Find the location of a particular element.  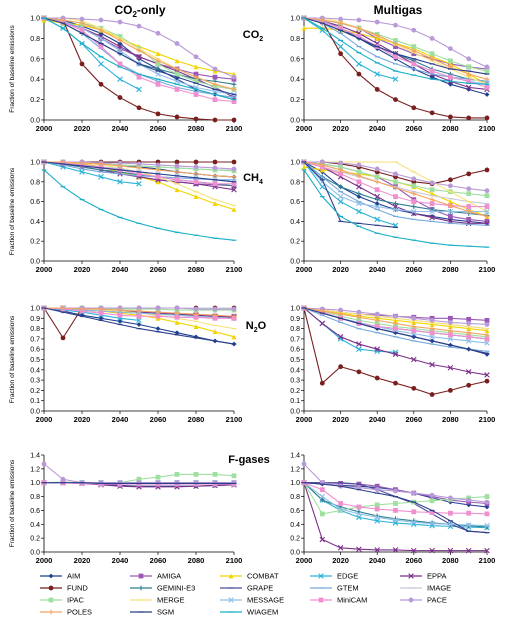

legend-label: AMIGA is located at coordinates (169, 576).